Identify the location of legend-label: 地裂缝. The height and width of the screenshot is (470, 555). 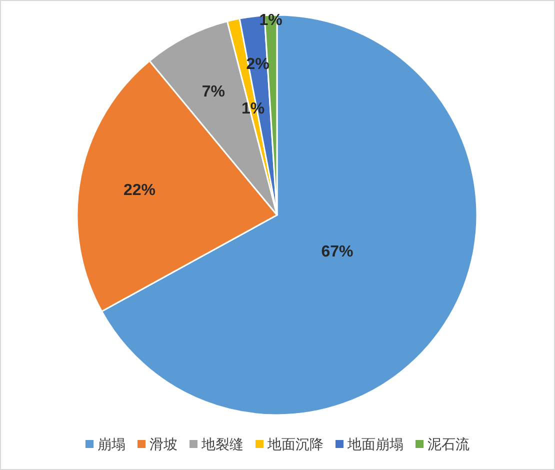
(222, 444).